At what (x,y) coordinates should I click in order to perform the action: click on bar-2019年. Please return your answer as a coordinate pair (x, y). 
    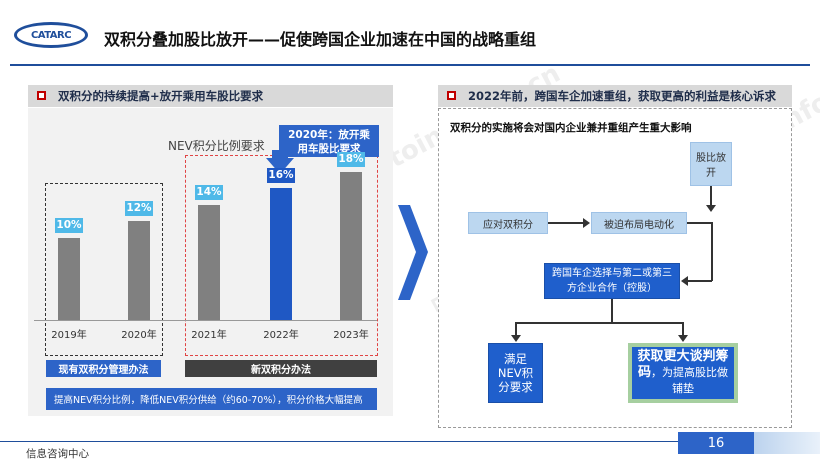
    Looking at the image, I should click on (69, 278).